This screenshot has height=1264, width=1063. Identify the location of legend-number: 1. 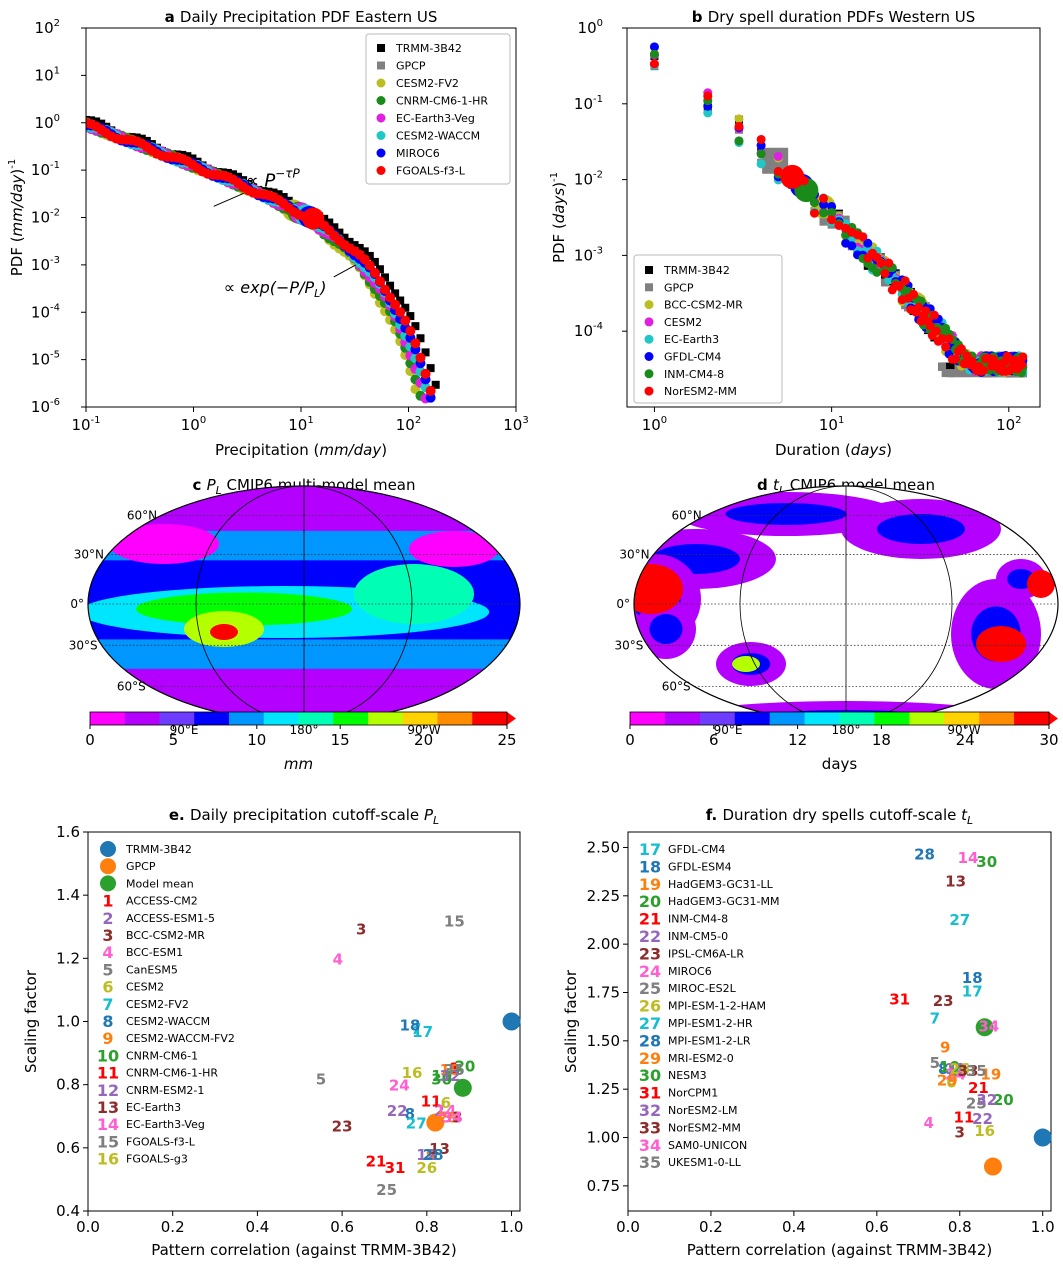
(107, 901).